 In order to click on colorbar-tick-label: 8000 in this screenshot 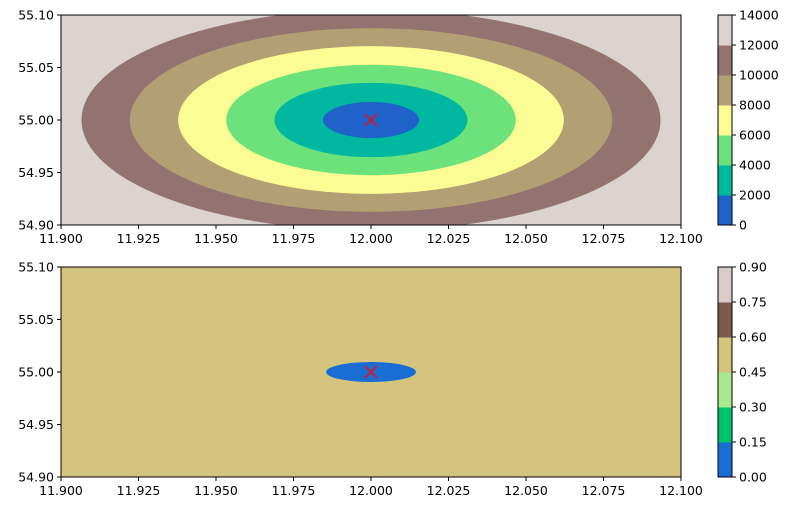, I will do `click(755, 105)`.